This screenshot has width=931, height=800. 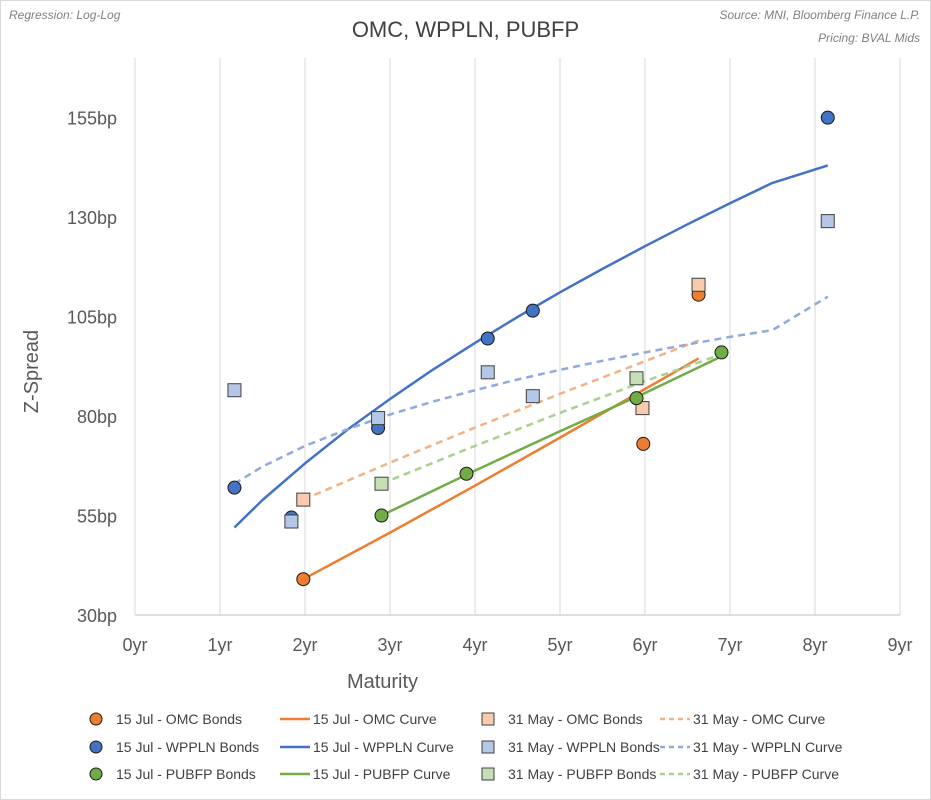 What do you see at coordinates (768, 747) in the screenshot?
I see `legend-label-7: 31 May - WPPLN Curve` at bounding box center [768, 747].